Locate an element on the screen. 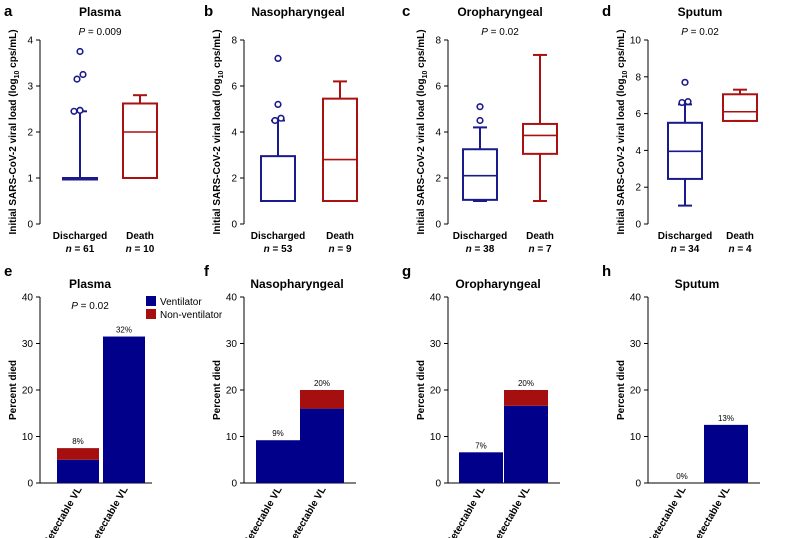 This screenshot has width=788, height=538. bar-group: 32% Detectable VL is located at coordinates (116, 432).